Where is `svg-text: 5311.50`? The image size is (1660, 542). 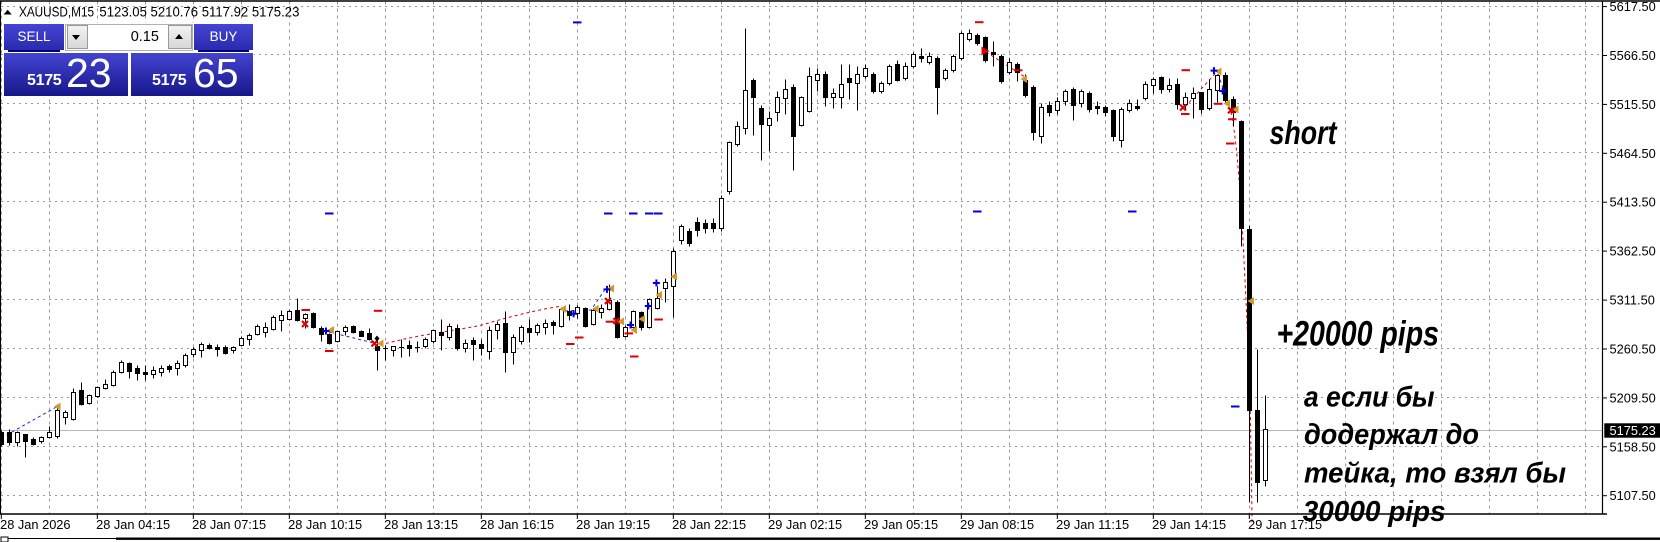 svg-text: 5311.50 is located at coordinates (1632, 300).